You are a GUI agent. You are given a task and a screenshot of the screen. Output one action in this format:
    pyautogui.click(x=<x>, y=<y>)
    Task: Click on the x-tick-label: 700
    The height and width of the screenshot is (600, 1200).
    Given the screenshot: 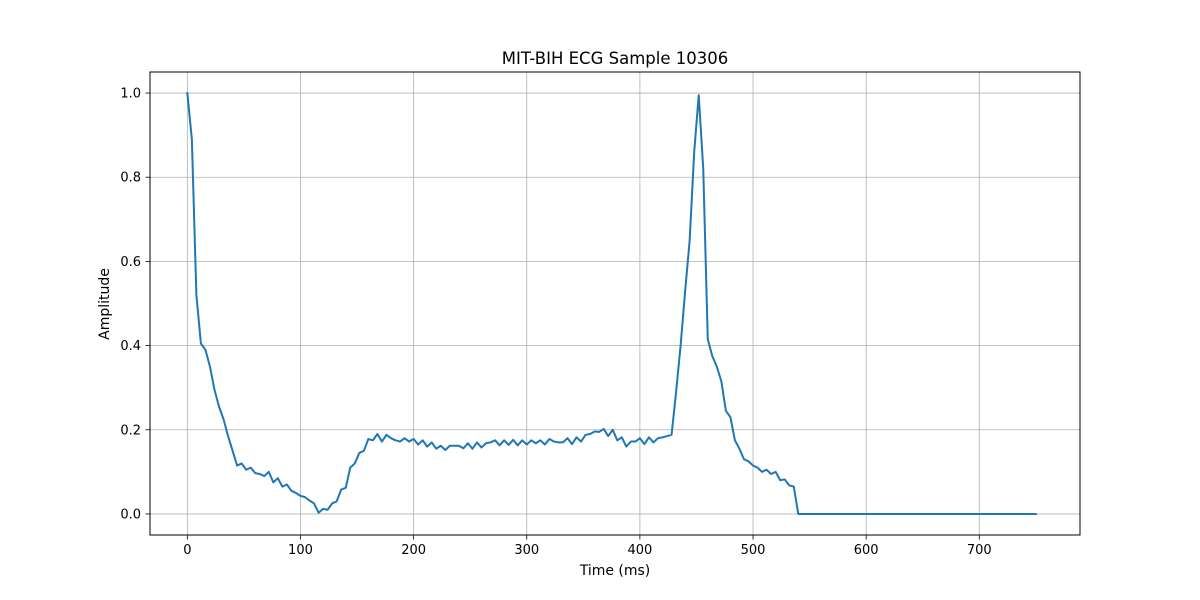 What is the action you would take?
    pyautogui.click(x=979, y=550)
    